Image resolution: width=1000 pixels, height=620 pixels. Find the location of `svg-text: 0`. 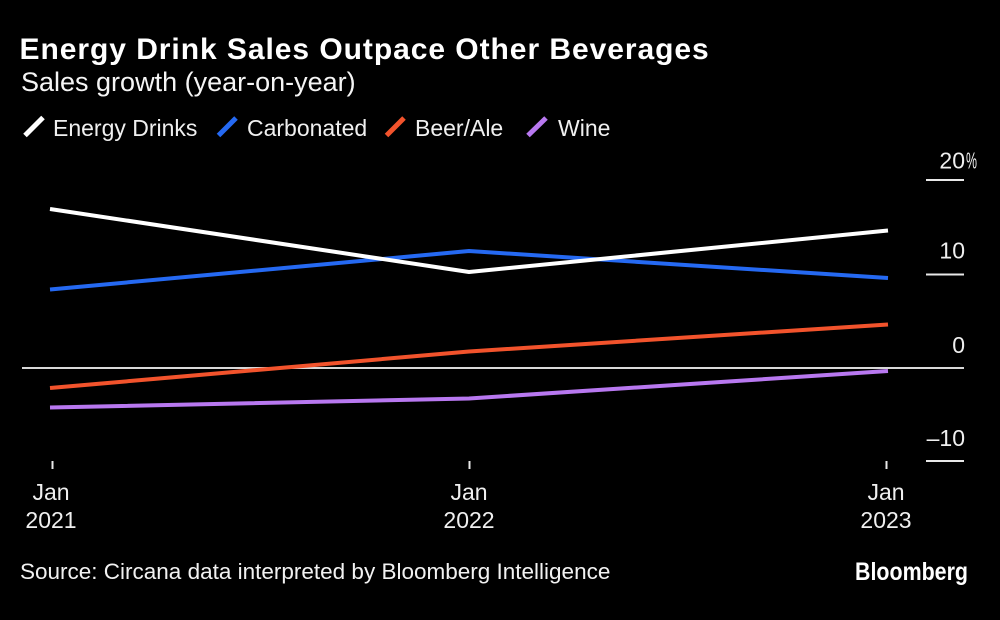

svg-text: 0 is located at coordinates (958, 345).